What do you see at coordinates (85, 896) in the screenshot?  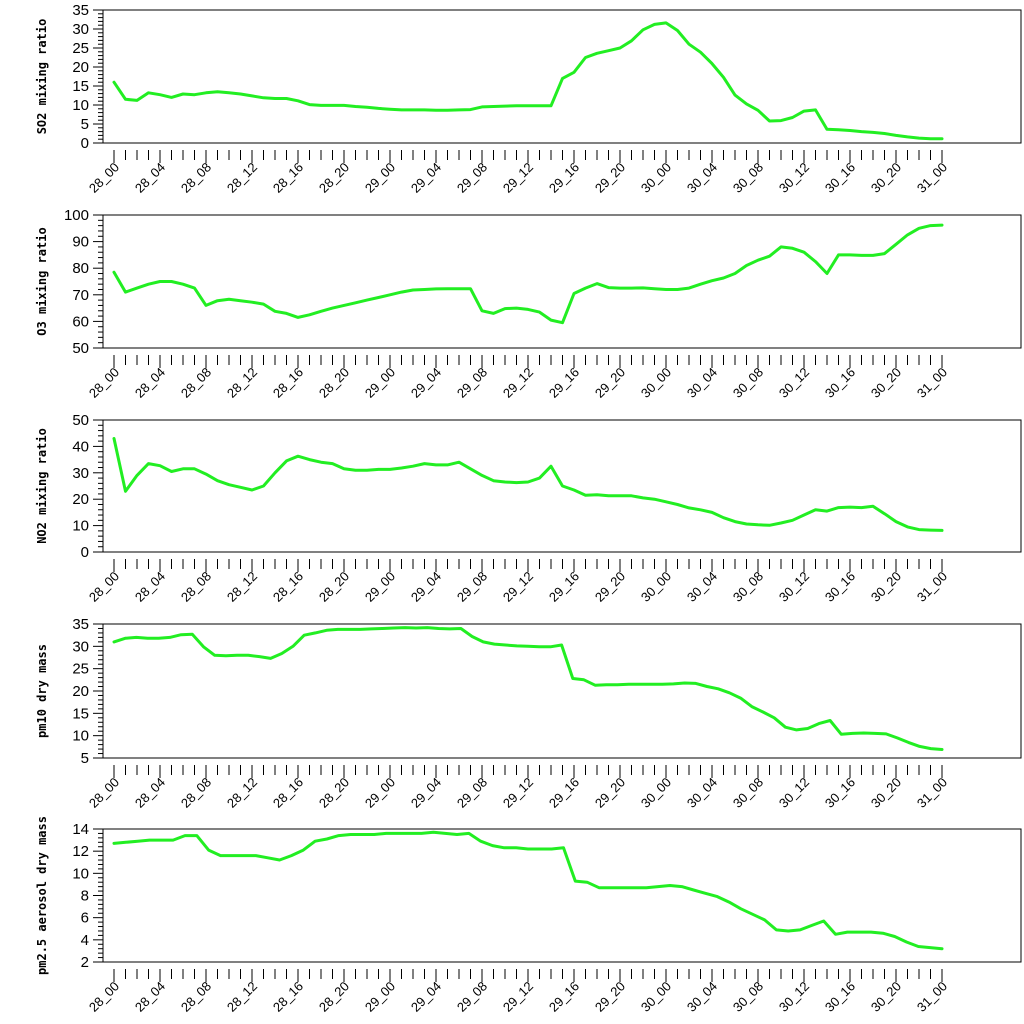 I see `y-tick-label: 8` at bounding box center [85, 896].